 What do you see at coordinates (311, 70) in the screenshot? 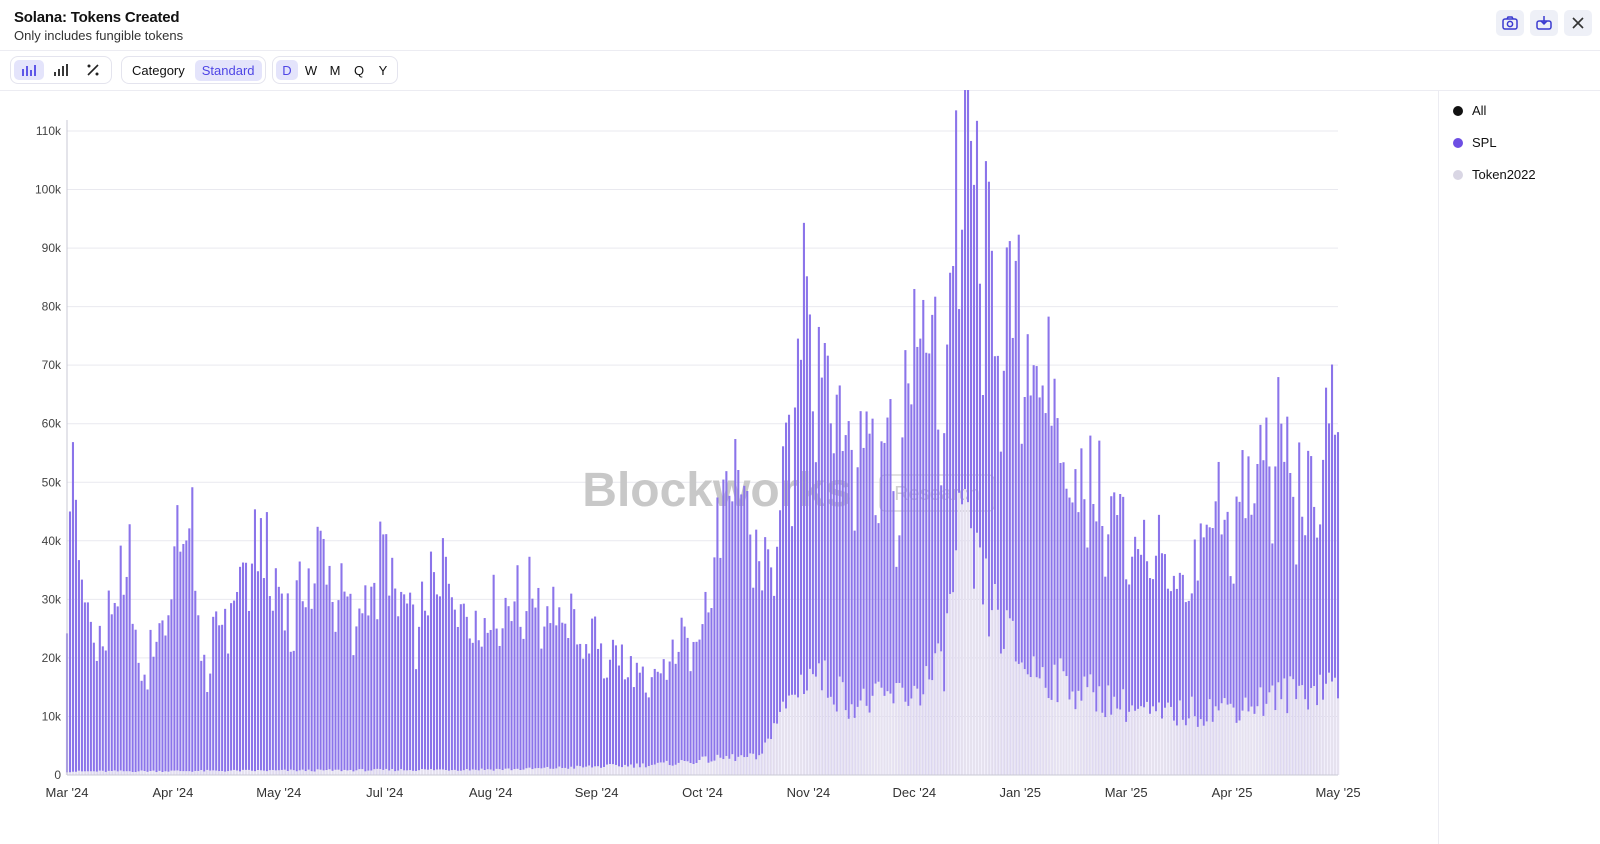
I see `period-w: W` at bounding box center [311, 70].